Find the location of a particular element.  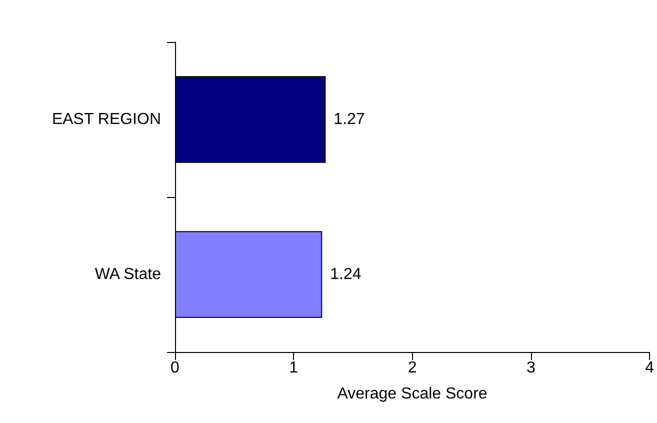

data-label: 1.27 is located at coordinates (349, 119).